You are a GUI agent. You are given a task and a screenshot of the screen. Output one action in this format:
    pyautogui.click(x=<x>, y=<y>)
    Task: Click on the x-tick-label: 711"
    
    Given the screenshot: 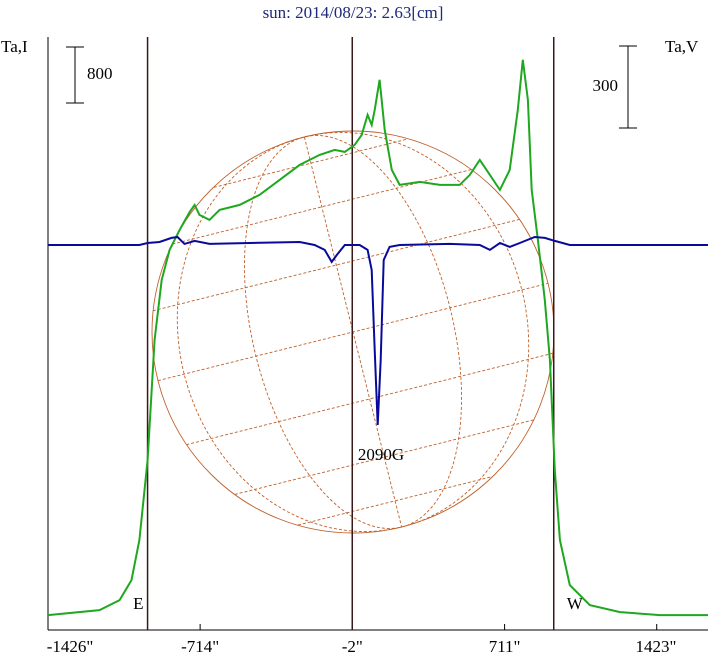 What is the action you would take?
    pyautogui.click(x=505, y=646)
    